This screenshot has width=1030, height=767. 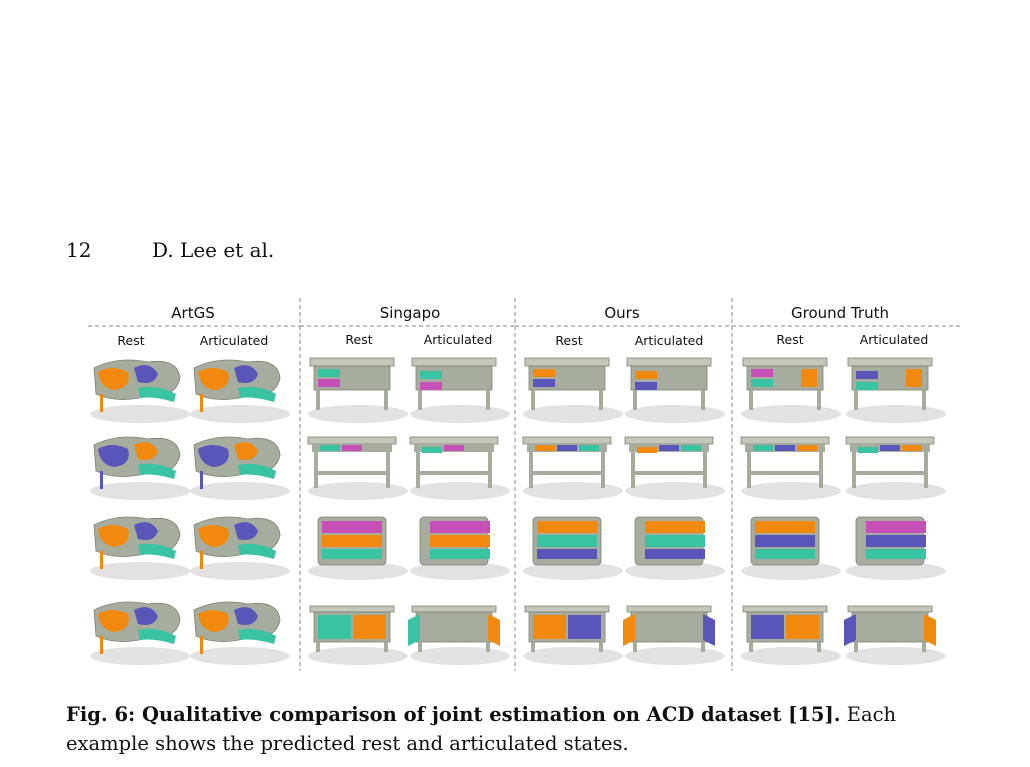 I want to click on method-title-ground-truth: Ground Truth, so click(x=840, y=313).